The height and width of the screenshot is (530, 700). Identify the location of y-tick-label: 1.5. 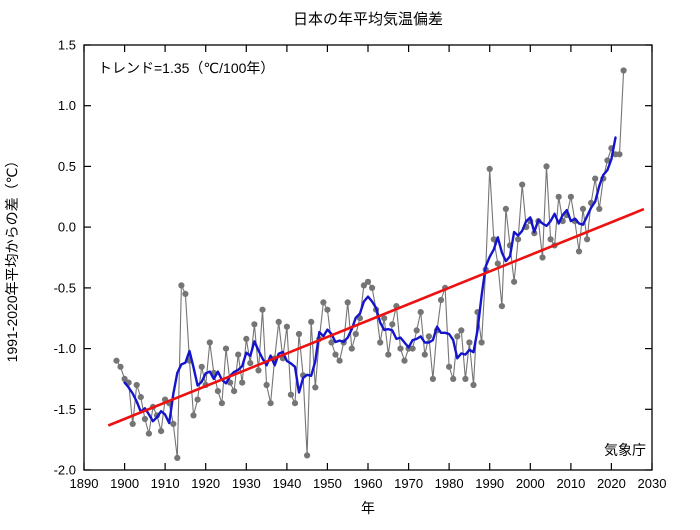
(67, 45).